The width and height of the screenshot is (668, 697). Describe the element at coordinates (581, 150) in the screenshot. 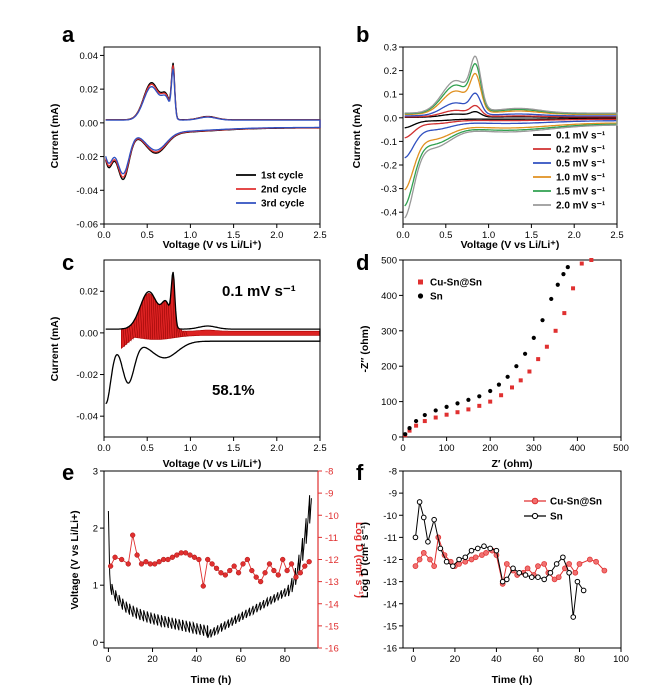

I see `legend-label: 0.2 mV s⁻¹` at that location.